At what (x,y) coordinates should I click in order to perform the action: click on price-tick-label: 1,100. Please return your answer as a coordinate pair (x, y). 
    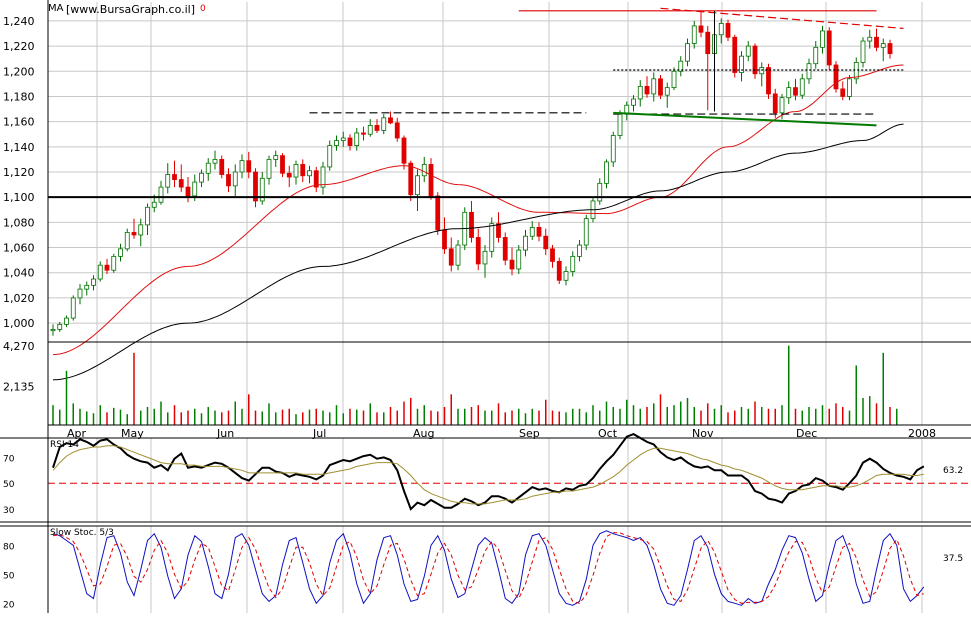
    Looking at the image, I should click on (19, 197).